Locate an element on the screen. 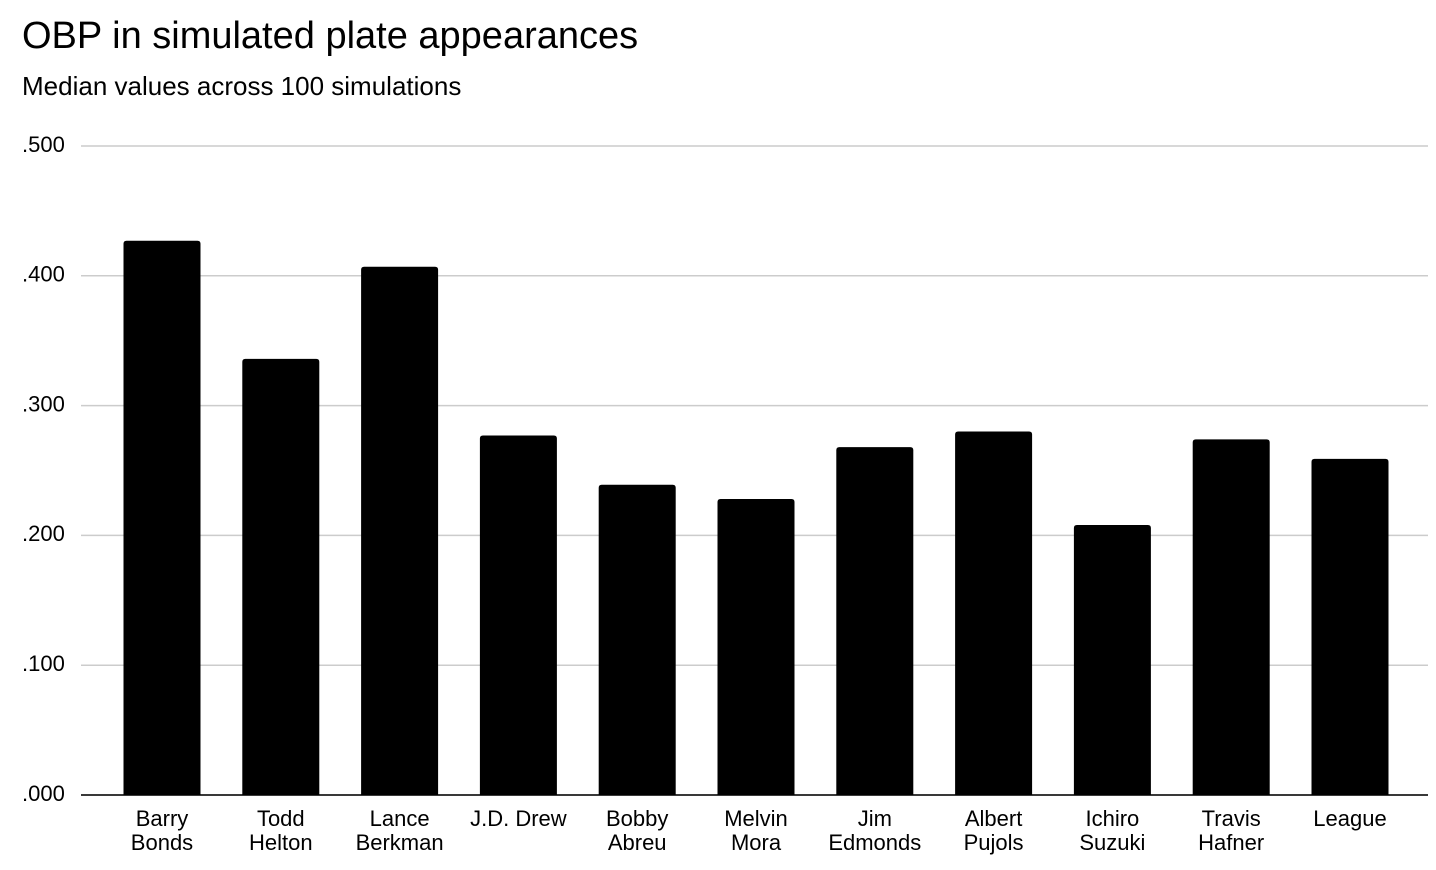 The image size is (1436, 870). x-tick-label: Todd Helton is located at coordinates (281, 830).